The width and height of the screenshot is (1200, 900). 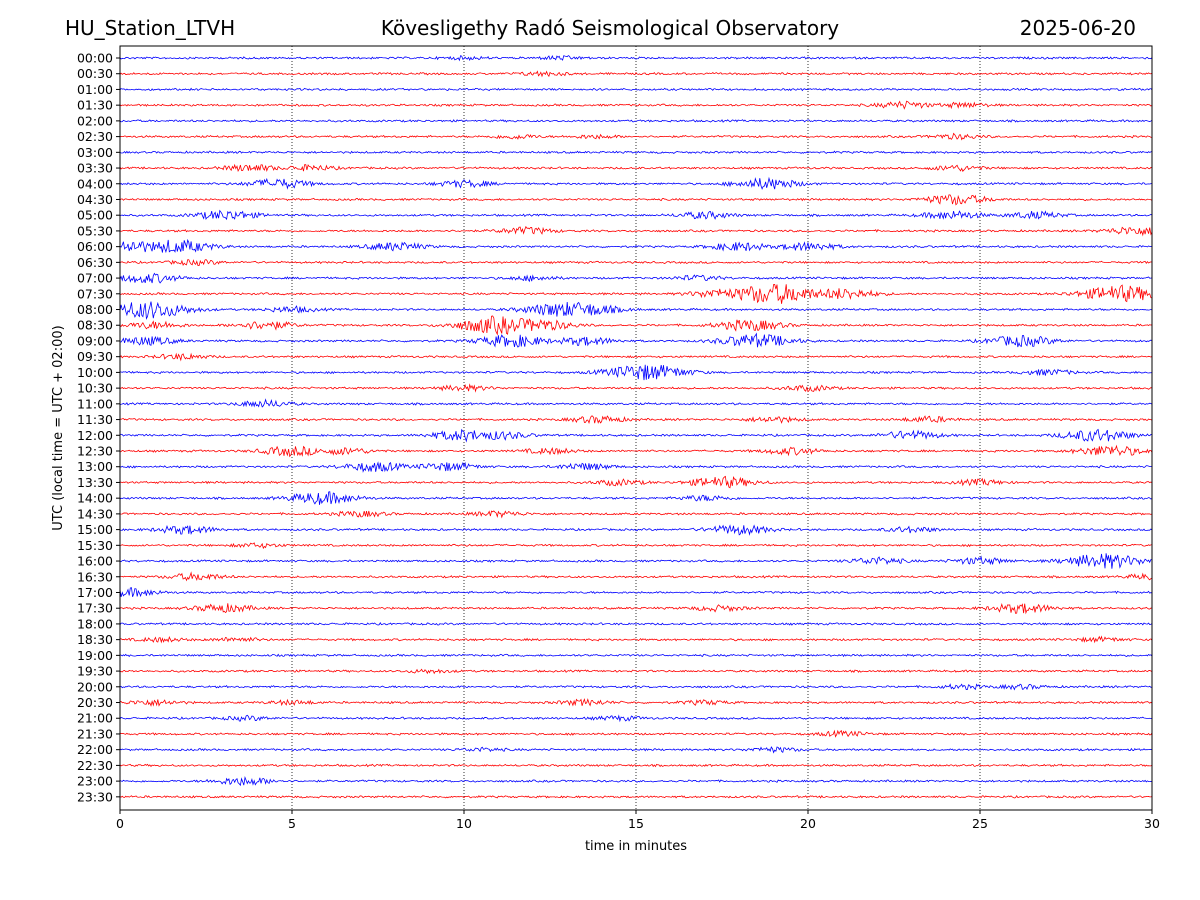 What do you see at coordinates (95, 482) in the screenshot?
I see `y-tick-label: 13:30` at bounding box center [95, 482].